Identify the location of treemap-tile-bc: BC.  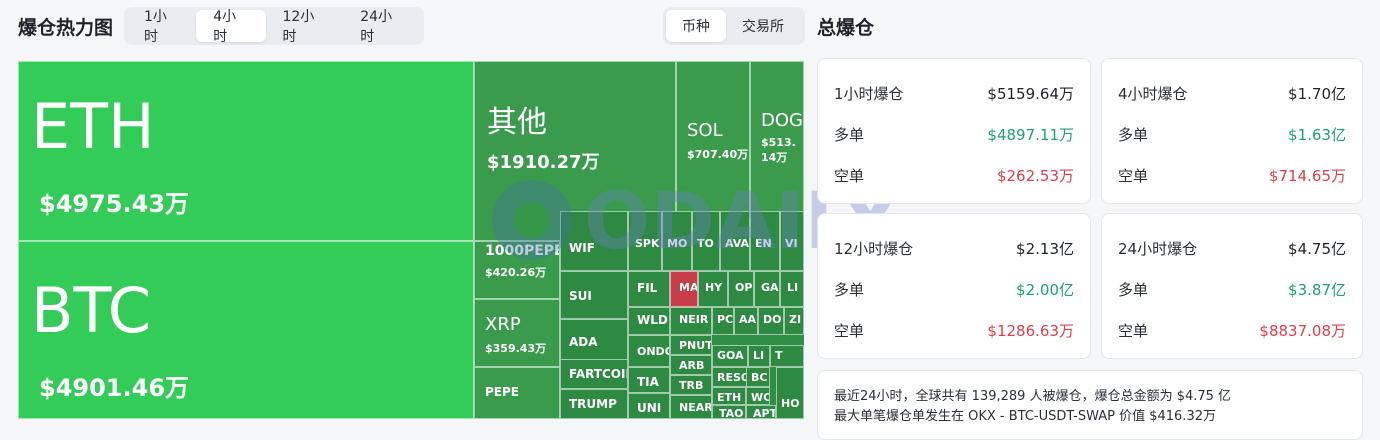
(758, 377).